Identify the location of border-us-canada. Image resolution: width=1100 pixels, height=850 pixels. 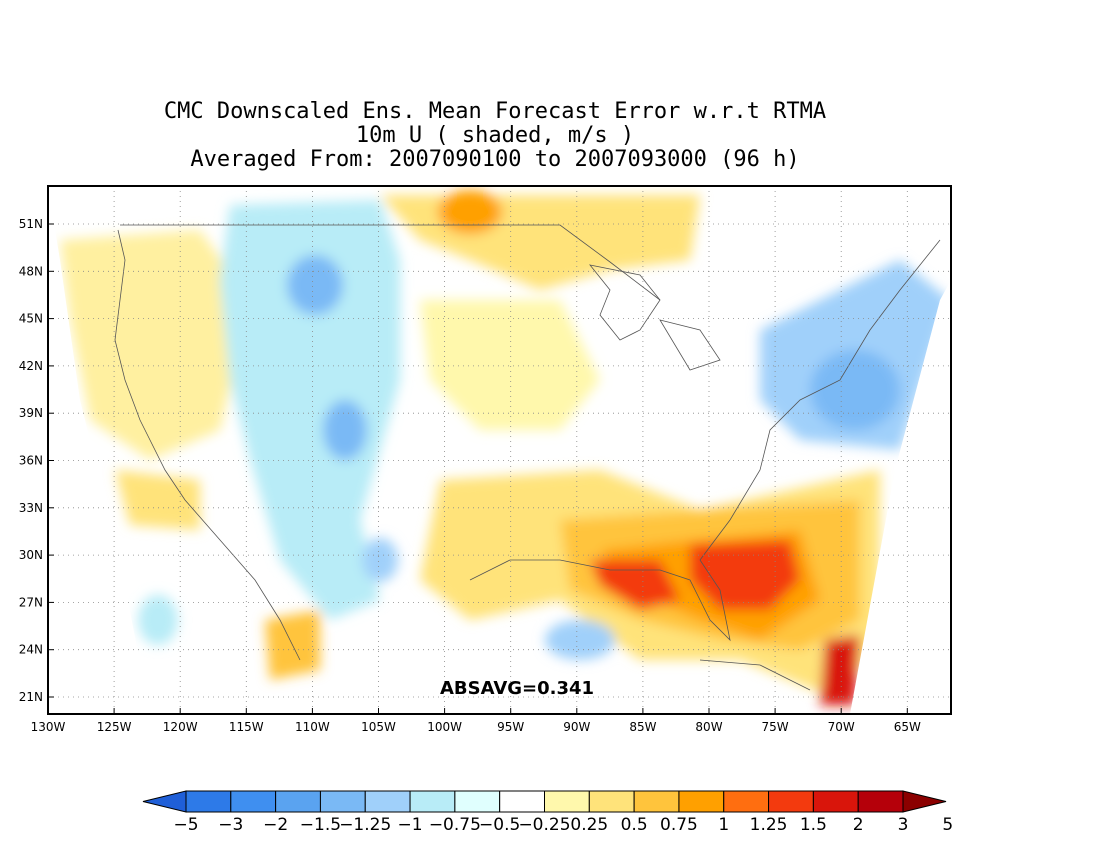
(390, 262).